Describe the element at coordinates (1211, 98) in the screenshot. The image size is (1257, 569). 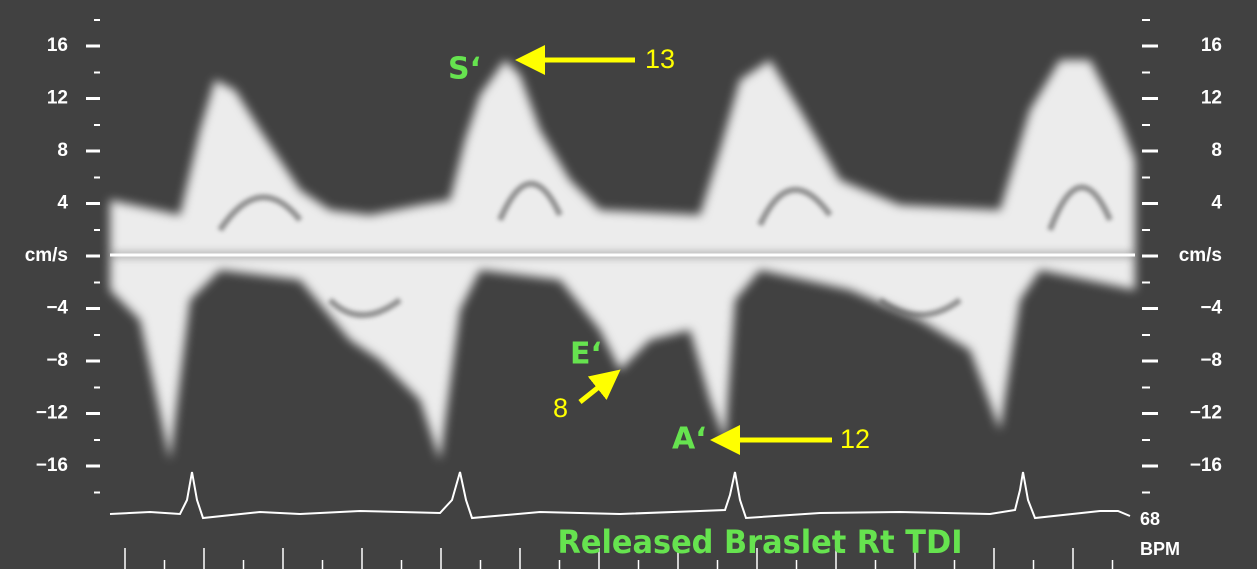
I see `right-axis-label: 12` at that location.